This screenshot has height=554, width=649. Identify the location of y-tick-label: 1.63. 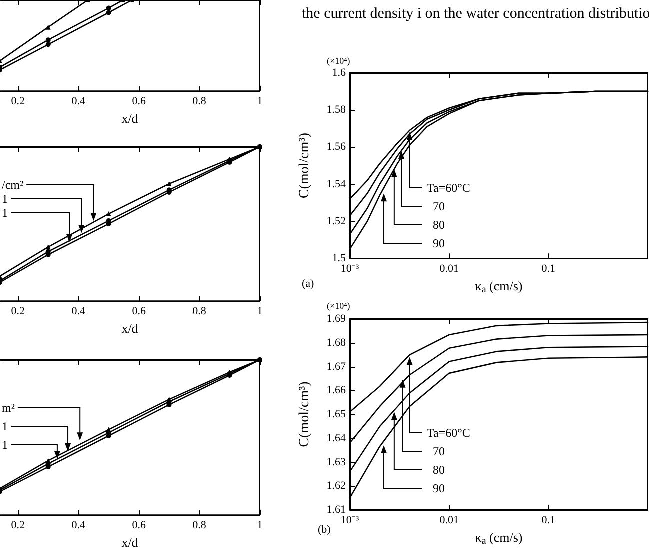
(336, 462).